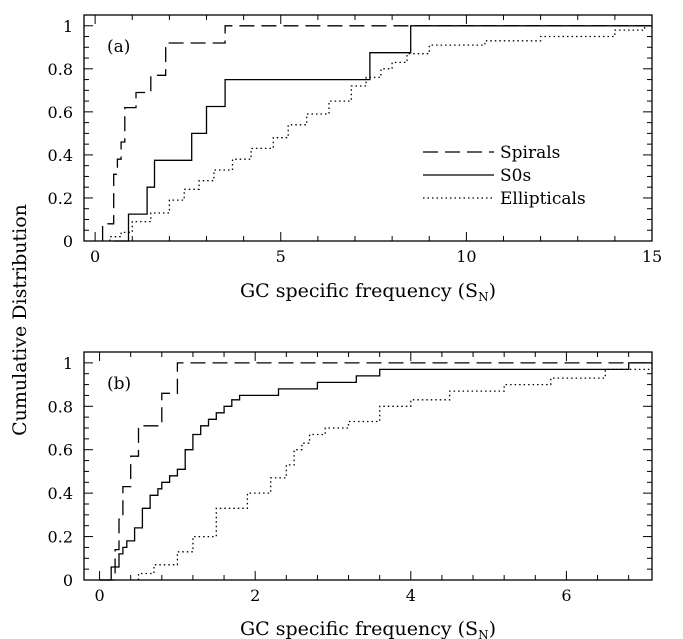 This screenshot has width=683, height=639. What do you see at coordinates (368, 292) in the screenshot?
I see `x-axis-label-a: GC specific frequency (SN)` at bounding box center [368, 292].